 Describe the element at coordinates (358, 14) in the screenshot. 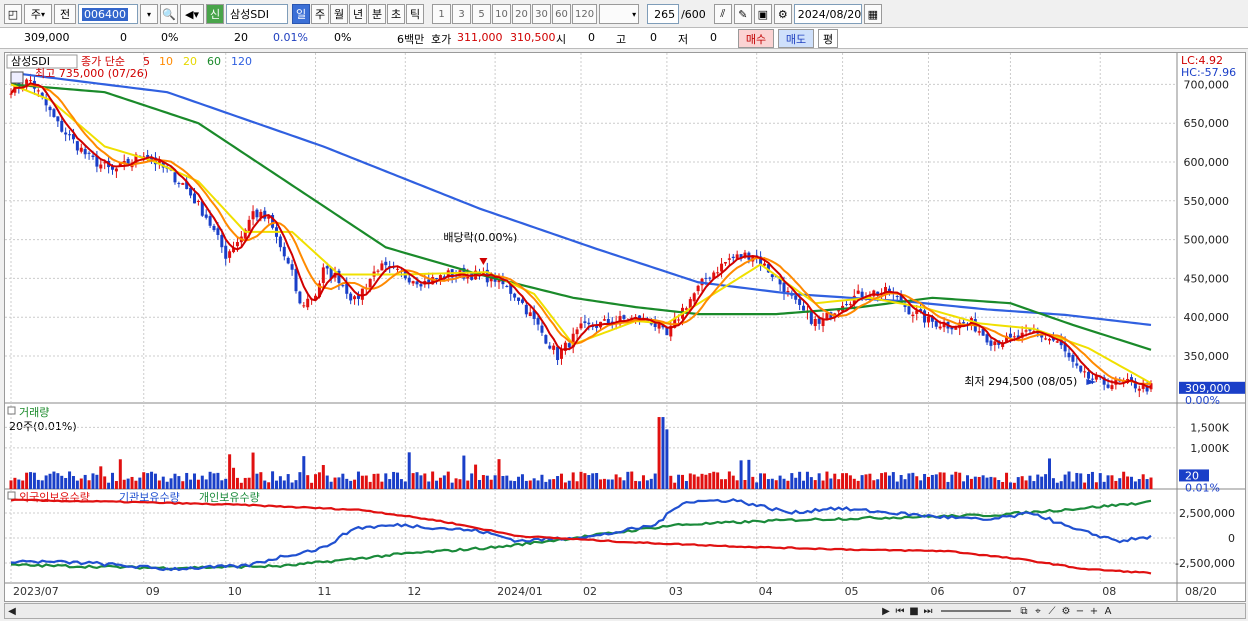

I see `period-tab-3: 년` at that location.